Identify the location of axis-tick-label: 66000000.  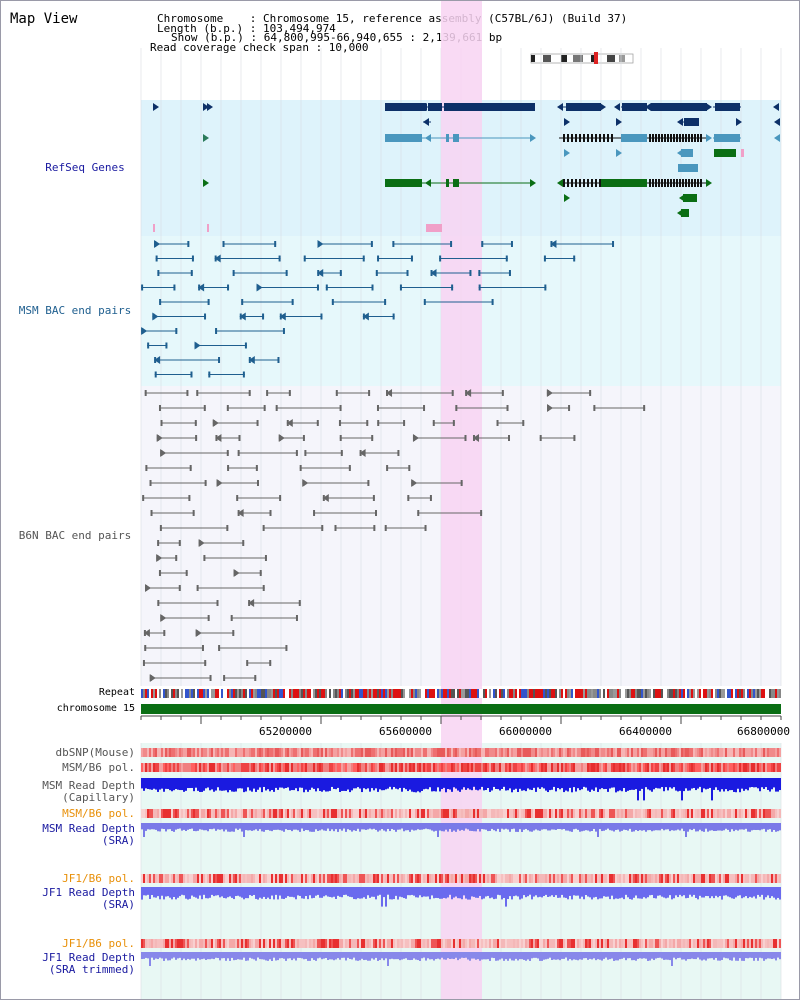
(525, 731).